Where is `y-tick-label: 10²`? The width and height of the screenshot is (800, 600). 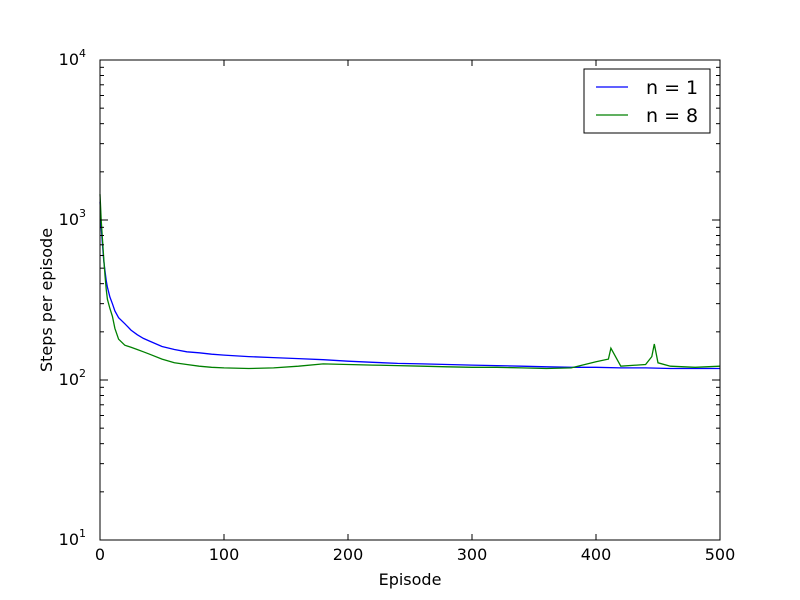
y-tick-label: 10² is located at coordinates (72, 378).